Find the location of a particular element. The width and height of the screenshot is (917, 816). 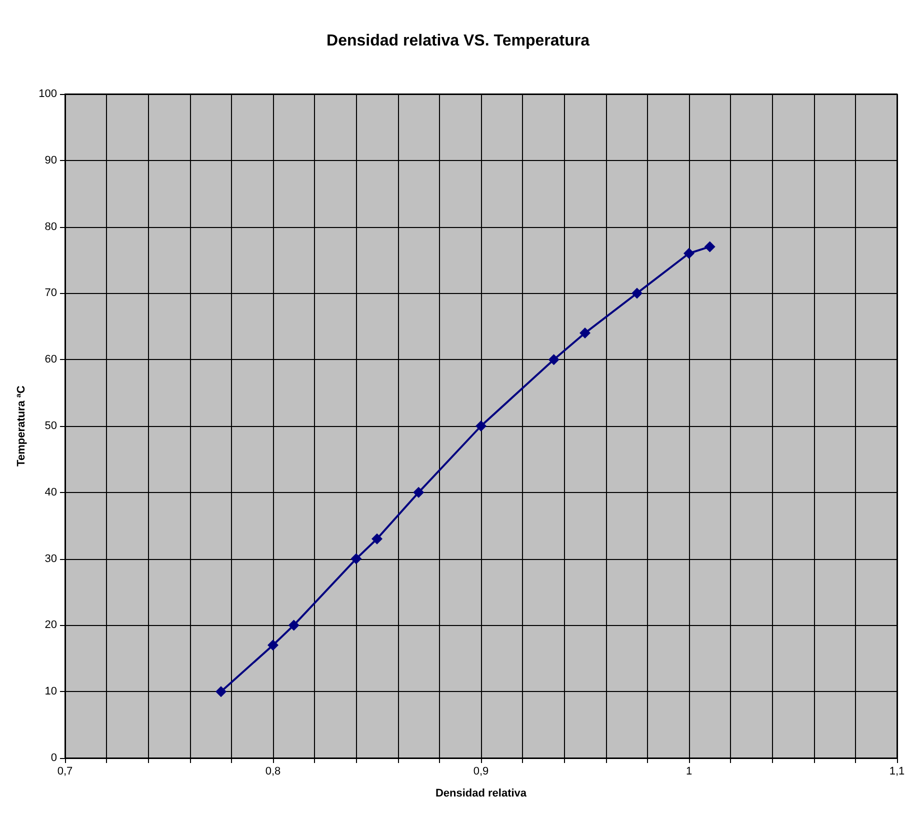

chart-title: Densidad relativa VS. Temperatura is located at coordinates (458, 41).